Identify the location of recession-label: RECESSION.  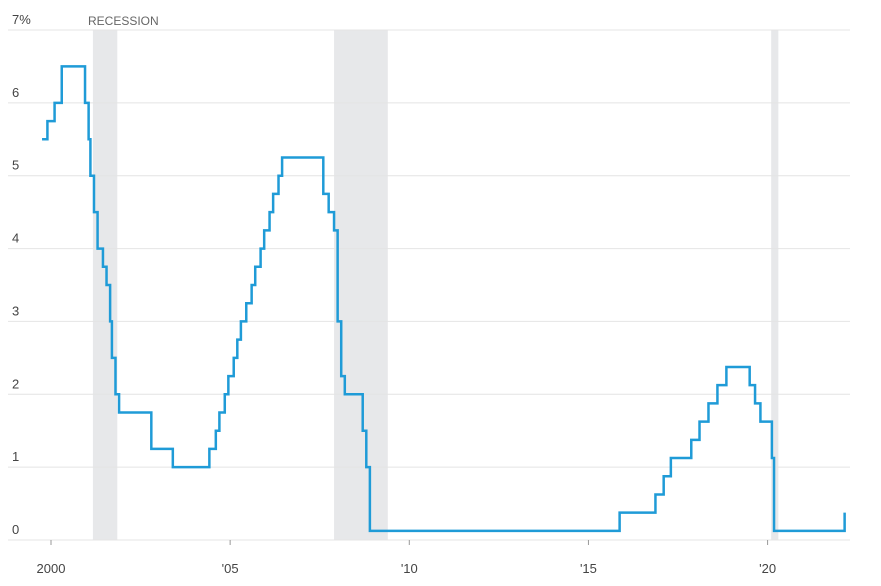
(123, 21).